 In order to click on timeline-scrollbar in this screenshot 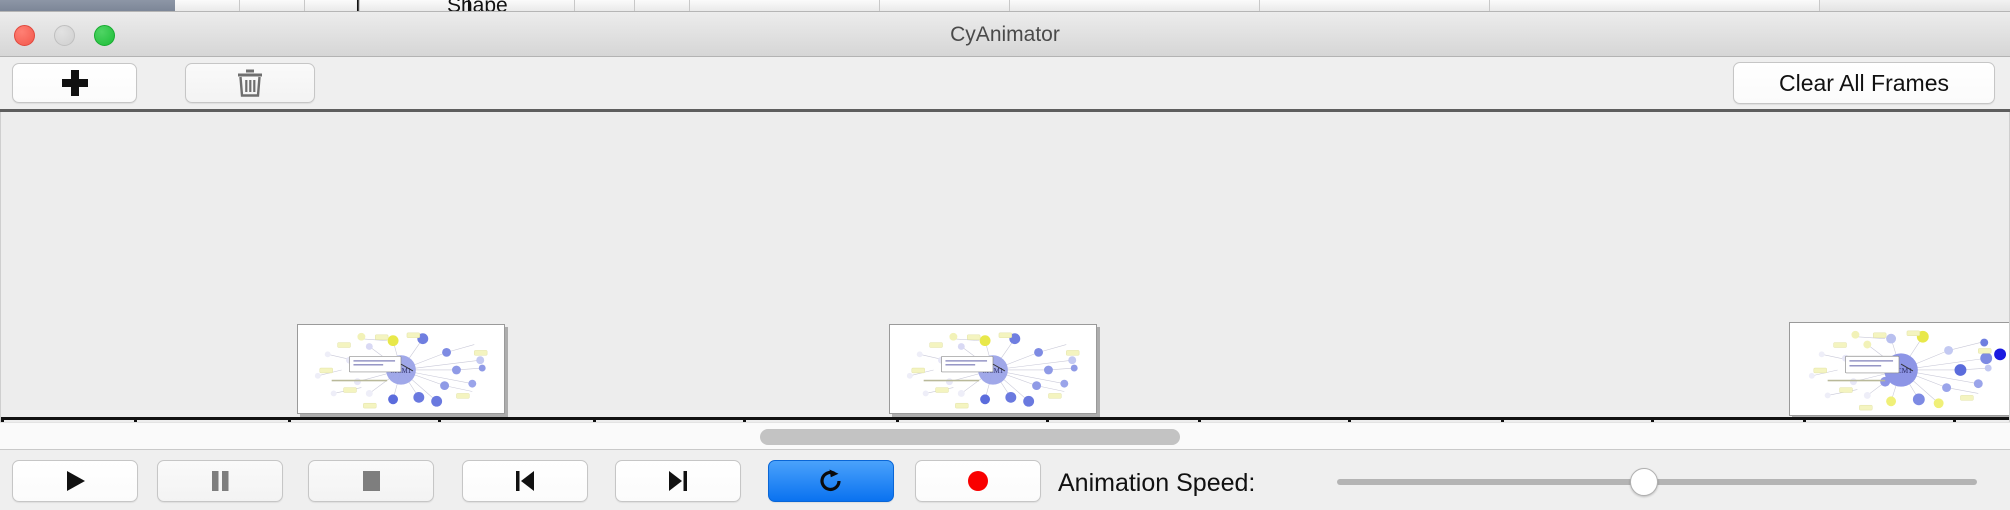, I will do `click(1005, 436)`.